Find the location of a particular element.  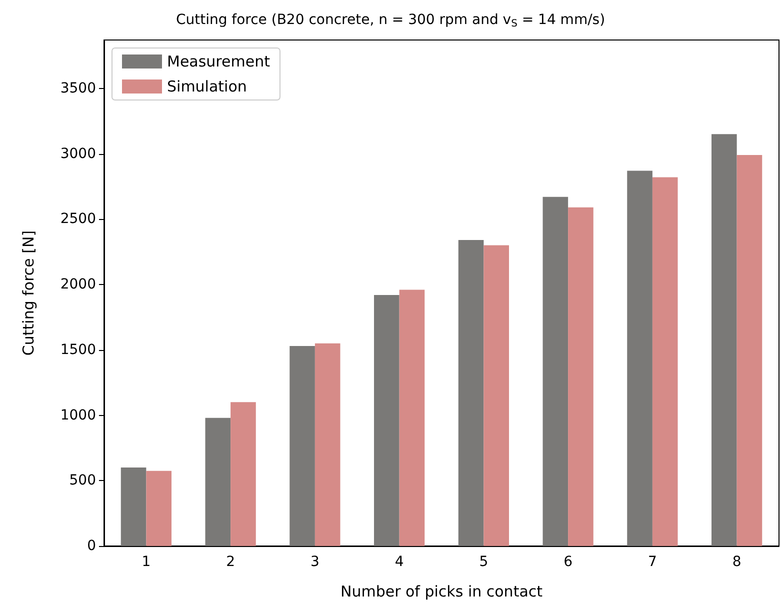

x-tick-label: 8 is located at coordinates (737, 562).